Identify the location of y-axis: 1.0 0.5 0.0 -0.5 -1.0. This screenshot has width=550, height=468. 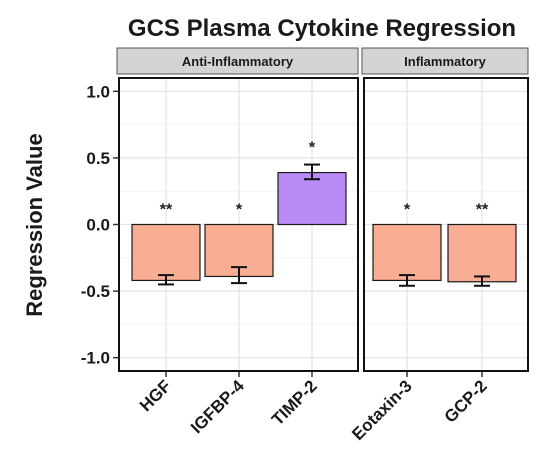
(100, 225).